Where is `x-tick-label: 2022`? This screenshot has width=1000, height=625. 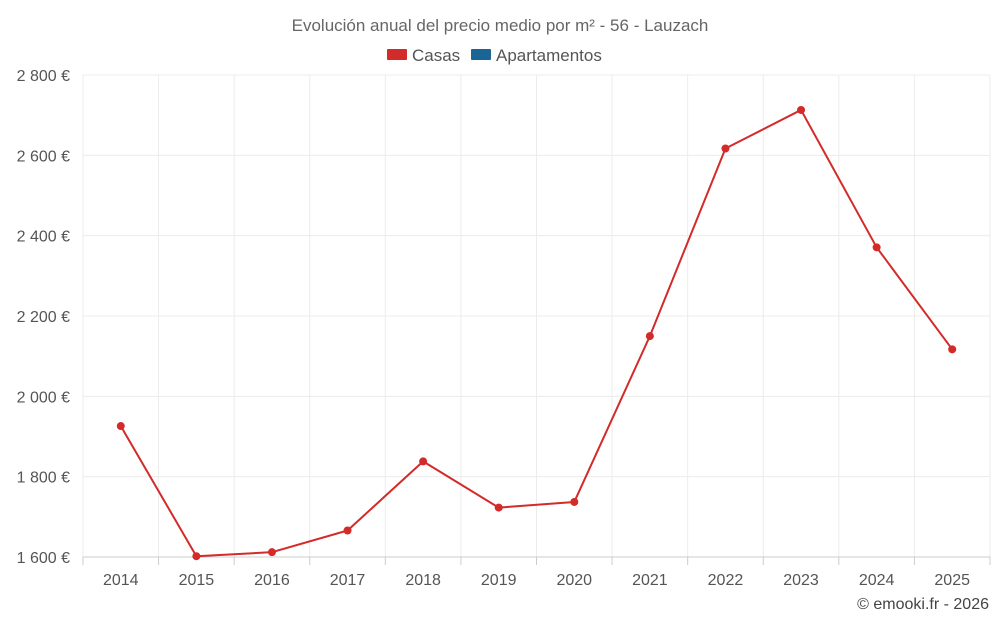
x-tick-label: 2022 is located at coordinates (726, 580).